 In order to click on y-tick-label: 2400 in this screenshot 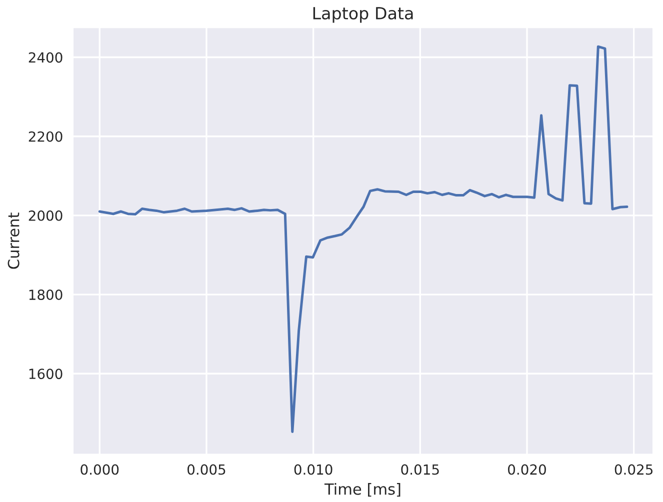, I will do `click(45, 57)`.